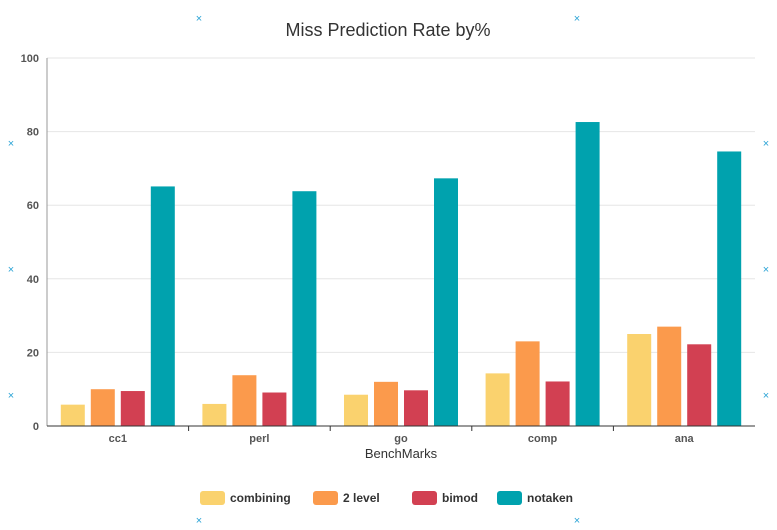 The width and height of the screenshot is (777, 530). I want to click on bar-combining-perl, so click(214, 414).